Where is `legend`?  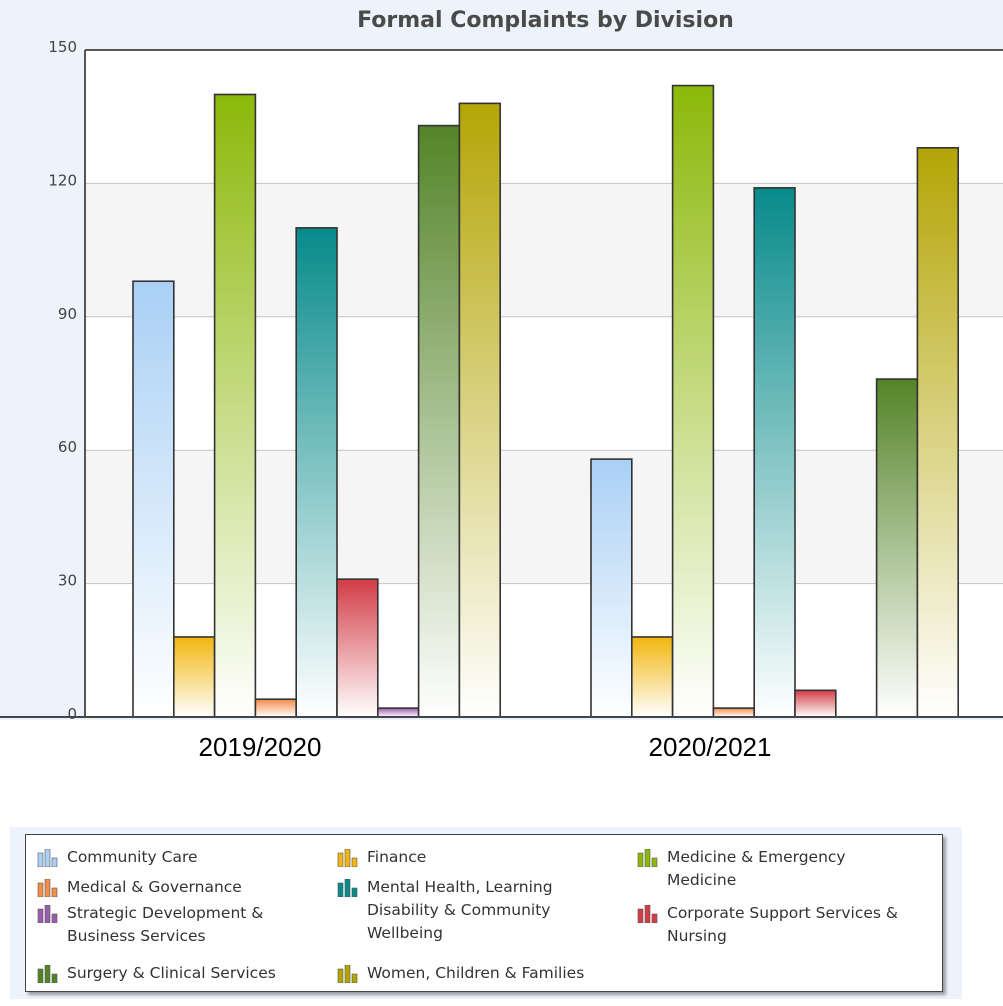
legend is located at coordinates (484, 913).